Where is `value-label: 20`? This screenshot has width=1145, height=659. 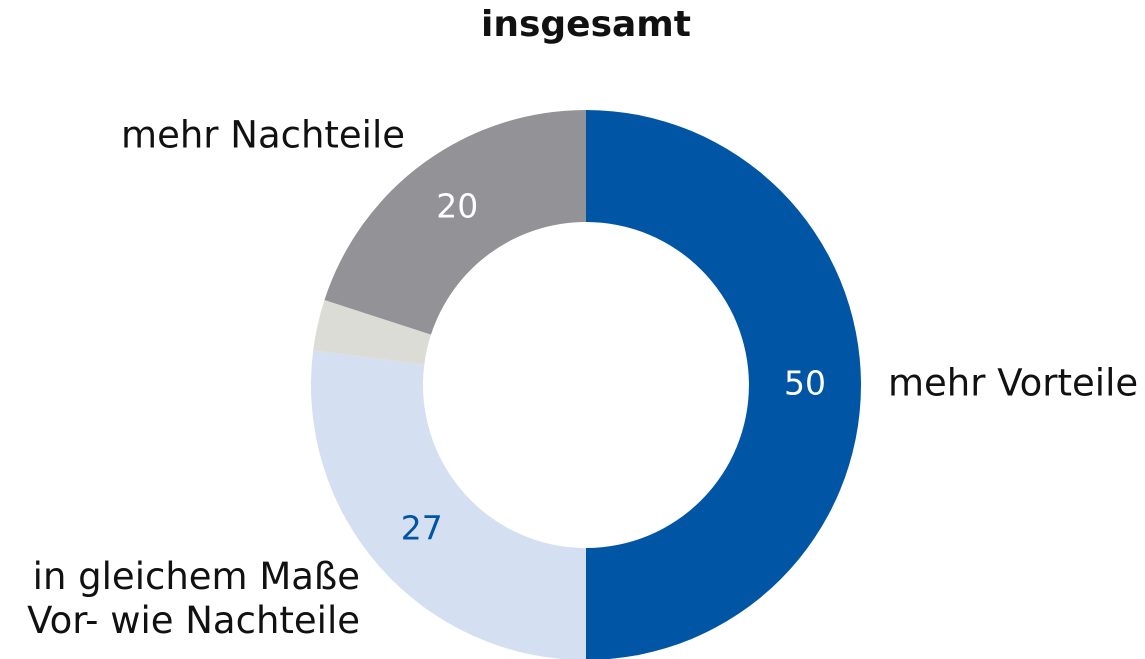
value-label: 20 is located at coordinates (457, 205).